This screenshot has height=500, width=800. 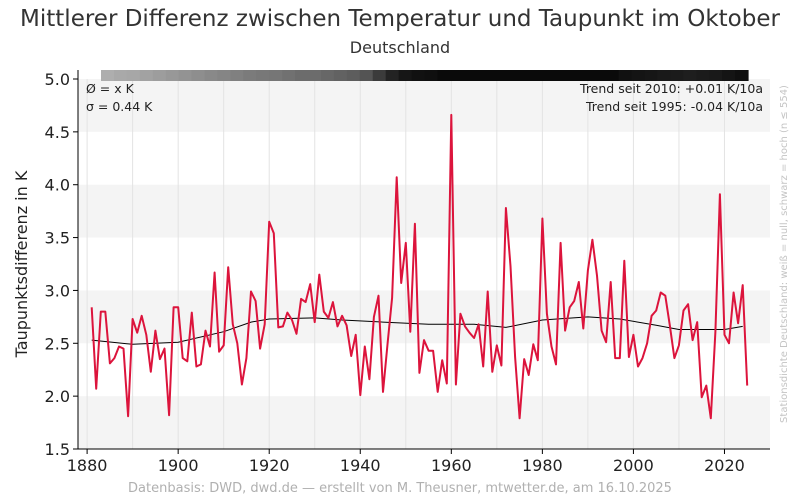 I want to click on x-tick-labels: 1880 1900 1920 1940 1960 1980 2000 2020, so click(x=406, y=465).